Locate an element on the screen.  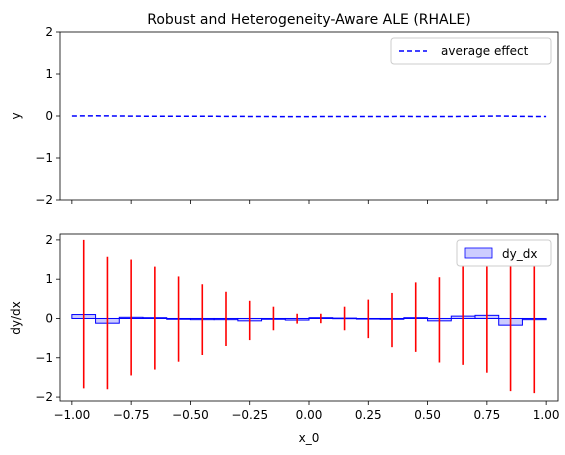
bottom-x-tick-label-8: 1.00 is located at coordinates (546, 415).